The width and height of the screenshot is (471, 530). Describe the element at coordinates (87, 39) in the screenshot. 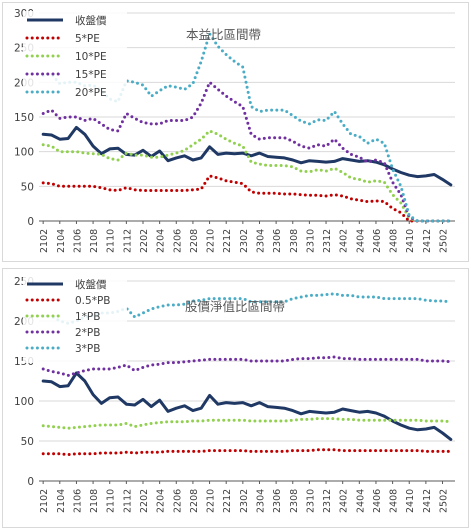

I see `legend-label: 5*PE` at that location.